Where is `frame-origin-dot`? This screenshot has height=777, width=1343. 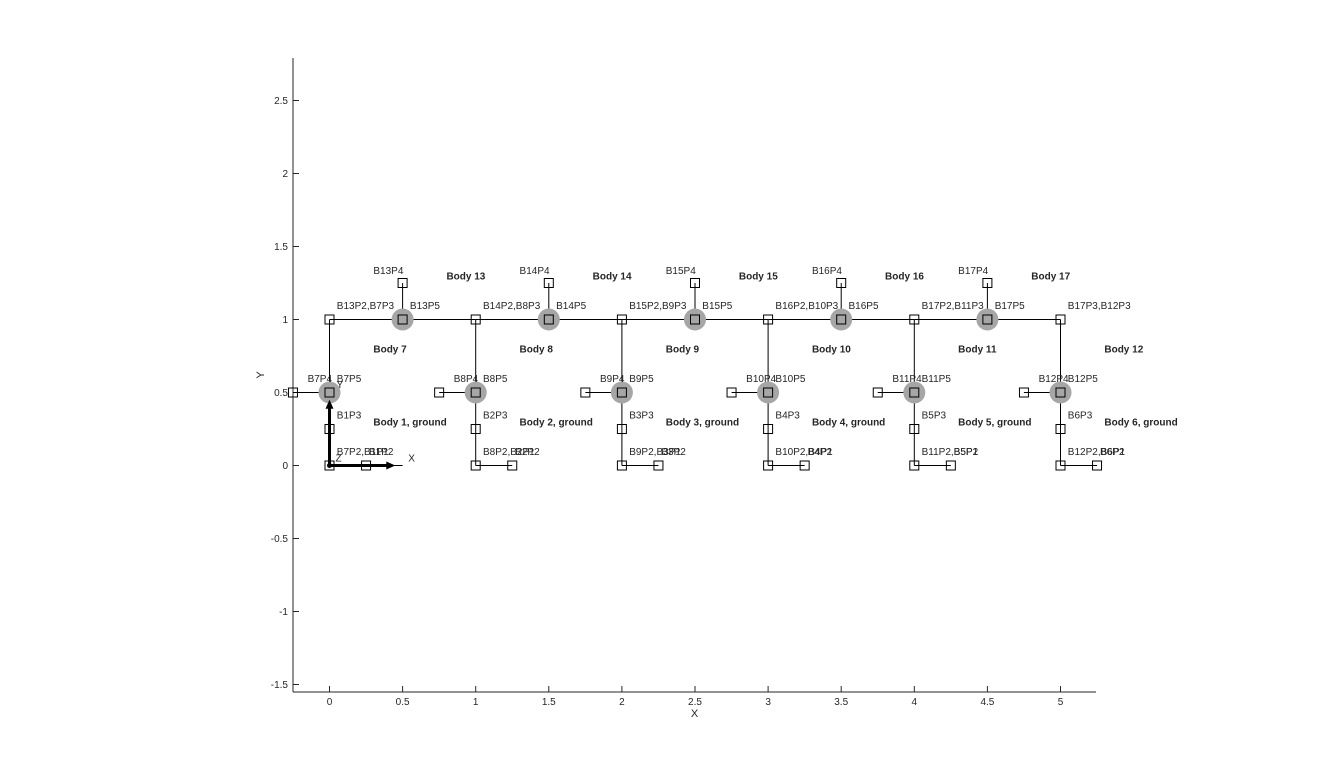
frame-origin-dot is located at coordinates (329, 465).